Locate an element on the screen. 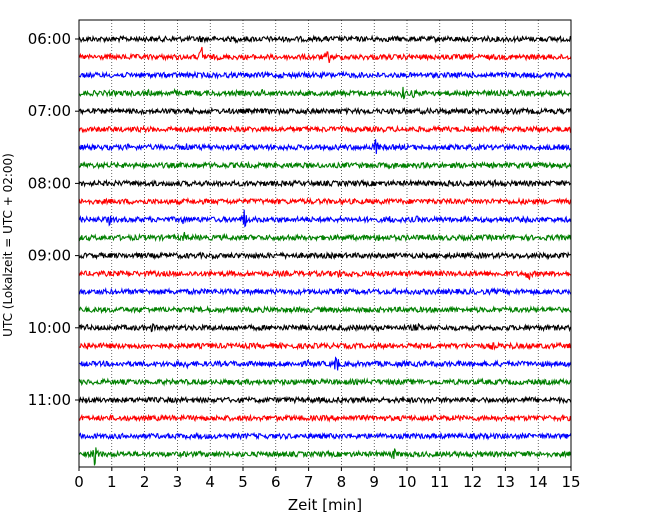 This screenshot has width=650, height=524. x-tick-label: 0 is located at coordinates (79, 482).